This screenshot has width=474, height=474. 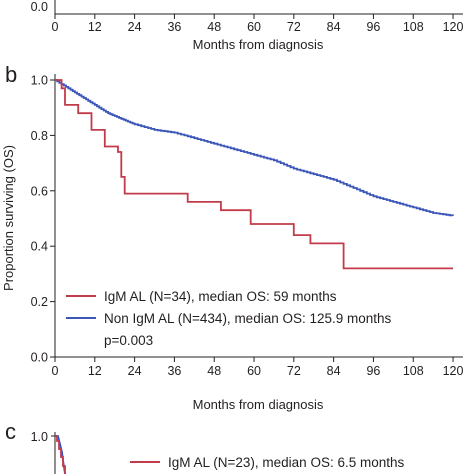 What do you see at coordinates (55, 371) in the screenshot?
I see `panel-b-x-tick-label: 0` at bounding box center [55, 371].